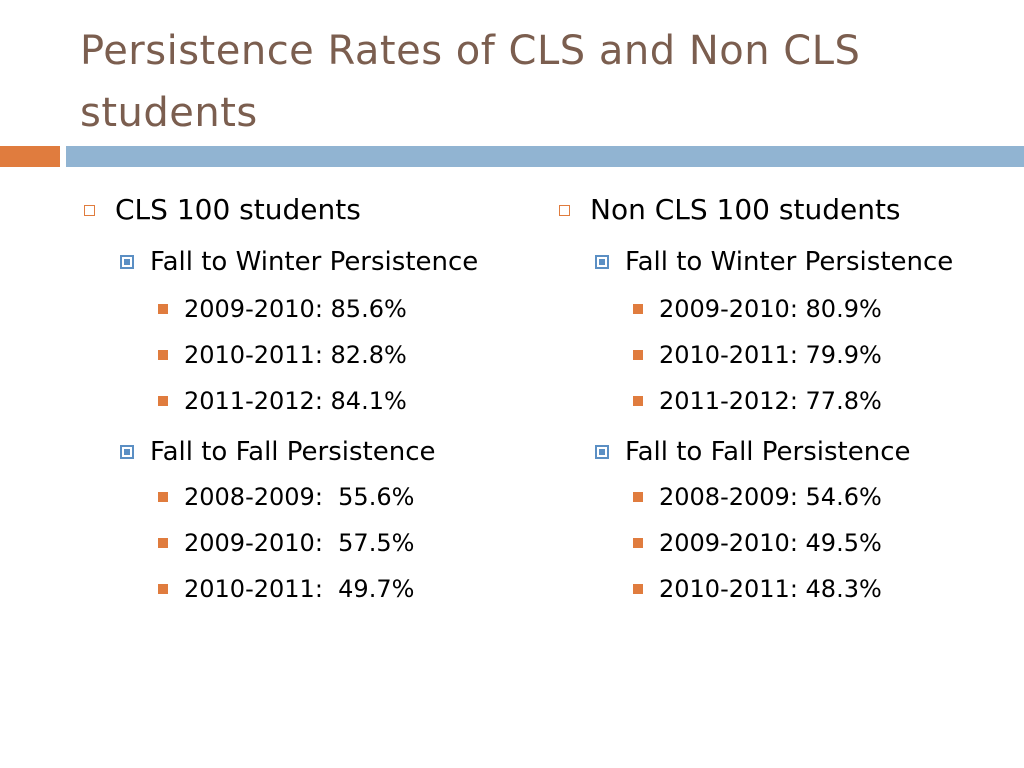 Image resolution: width=1024 pixels, height=768 pixels. I want to click on list-item: 2010-2011: 48.3%, so click(824, 589).